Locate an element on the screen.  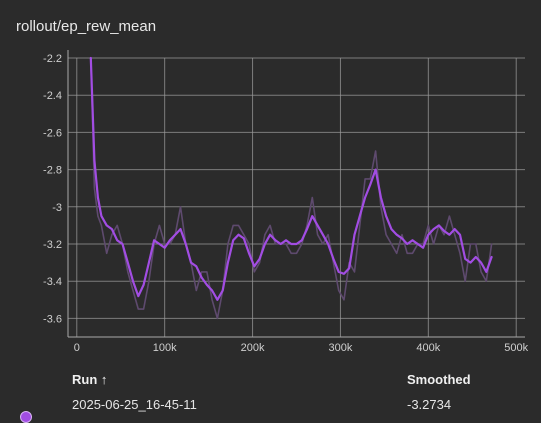
run-color-dot-icon is located at coordinates (26, 417).